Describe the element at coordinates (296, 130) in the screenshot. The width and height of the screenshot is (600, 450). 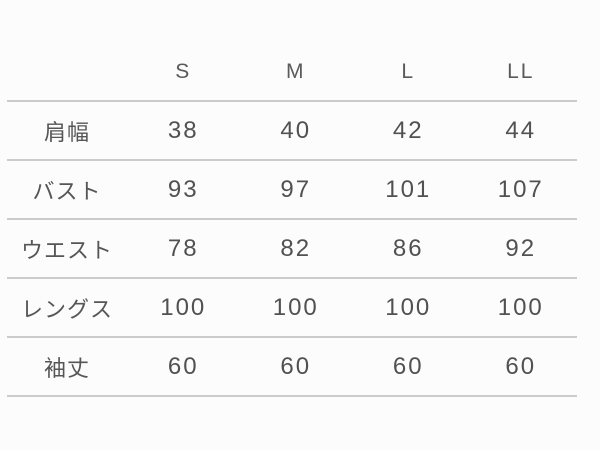
I see `table-cell: 40` at that location.